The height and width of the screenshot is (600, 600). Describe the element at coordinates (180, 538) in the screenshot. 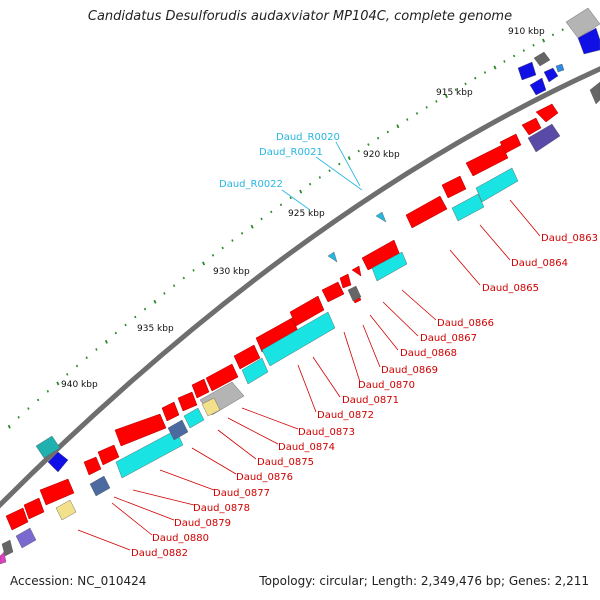

I see `gene-label: Daud_0880` at that location.